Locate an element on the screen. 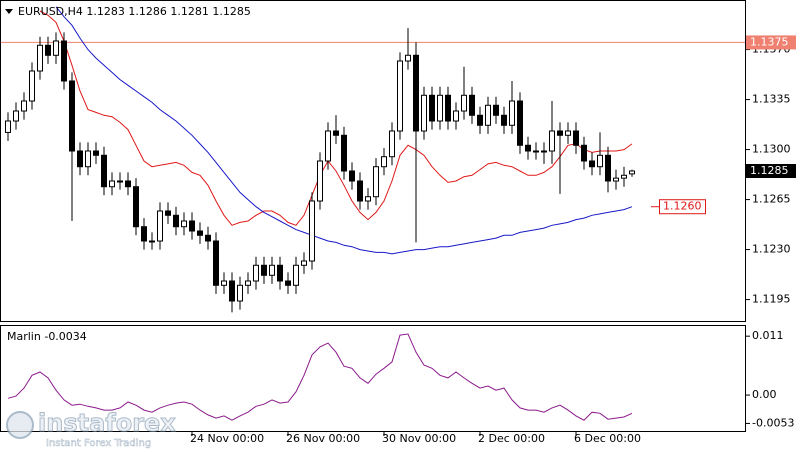 This screenshot has width=802, height=452. y-tick-label: 0.00 is located at coordinates (764, 394).